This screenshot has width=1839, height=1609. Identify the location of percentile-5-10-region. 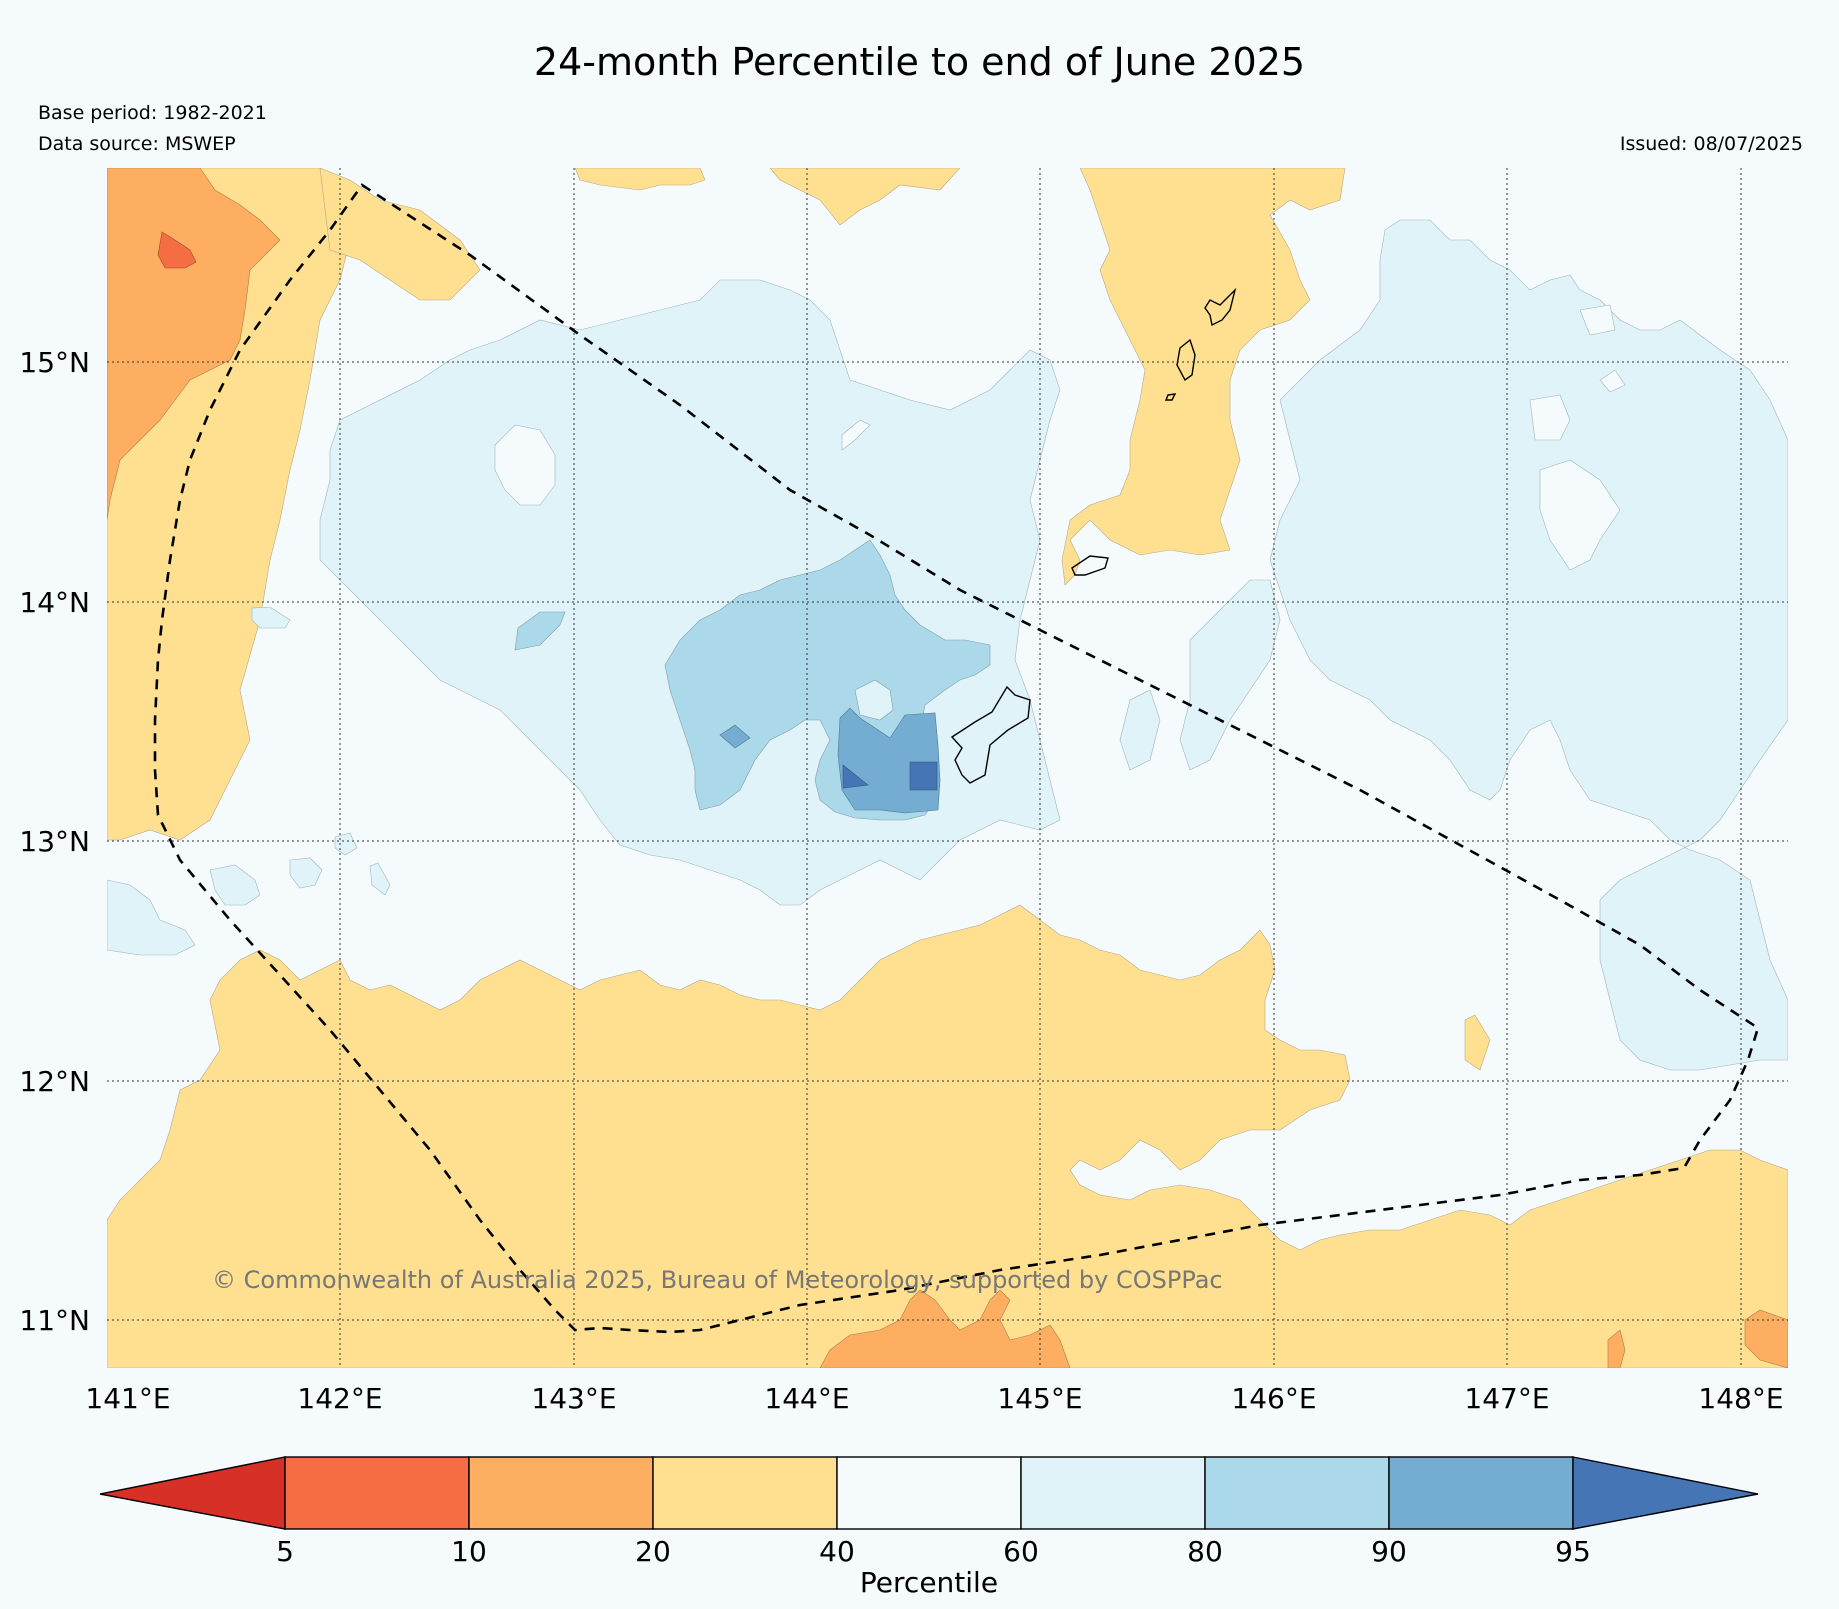
(177, 250).